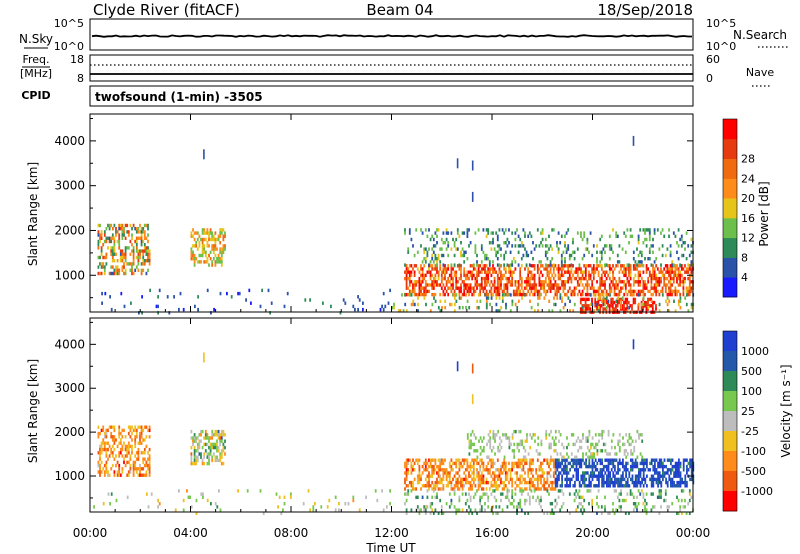  Describe the element at coordinates (457, 163) in the screenshot. I see `scatter-spot` at that location.